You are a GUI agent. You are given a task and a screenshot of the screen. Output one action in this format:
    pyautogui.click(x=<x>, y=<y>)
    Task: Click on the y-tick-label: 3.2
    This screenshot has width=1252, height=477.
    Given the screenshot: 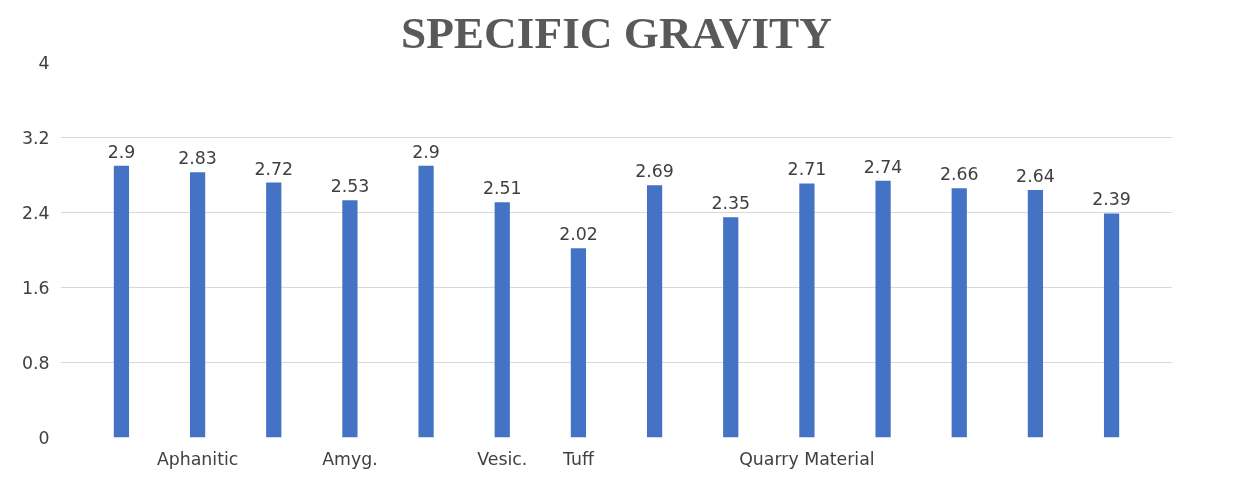 What is the action you would take?
    pyautogui.click(x=35, y=138)
    